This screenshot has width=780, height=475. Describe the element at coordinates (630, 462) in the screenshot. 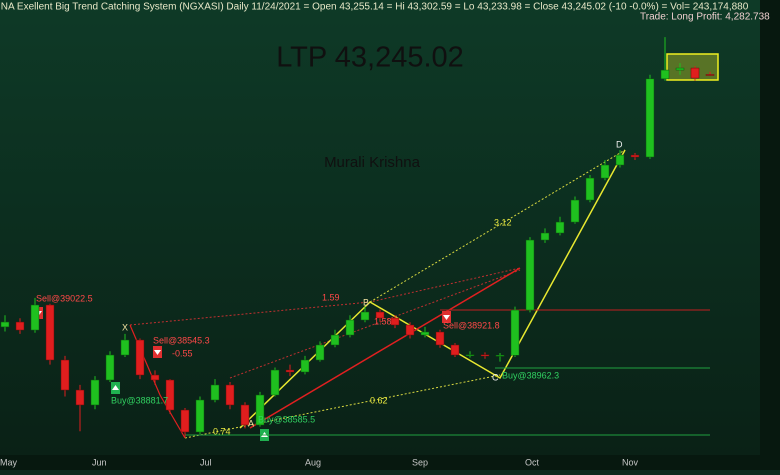

I see `x-tick-label: Nov` at that location.